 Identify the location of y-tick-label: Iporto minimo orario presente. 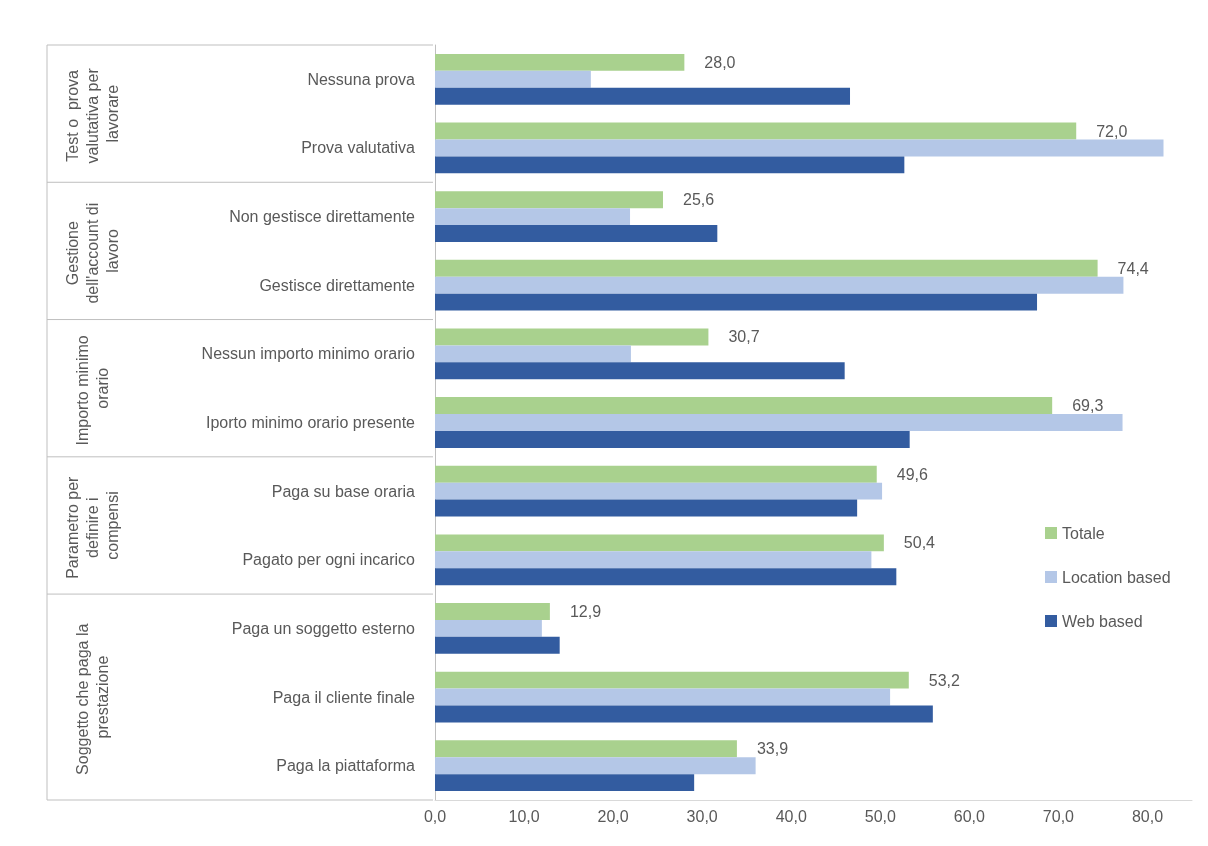
(311, 422).